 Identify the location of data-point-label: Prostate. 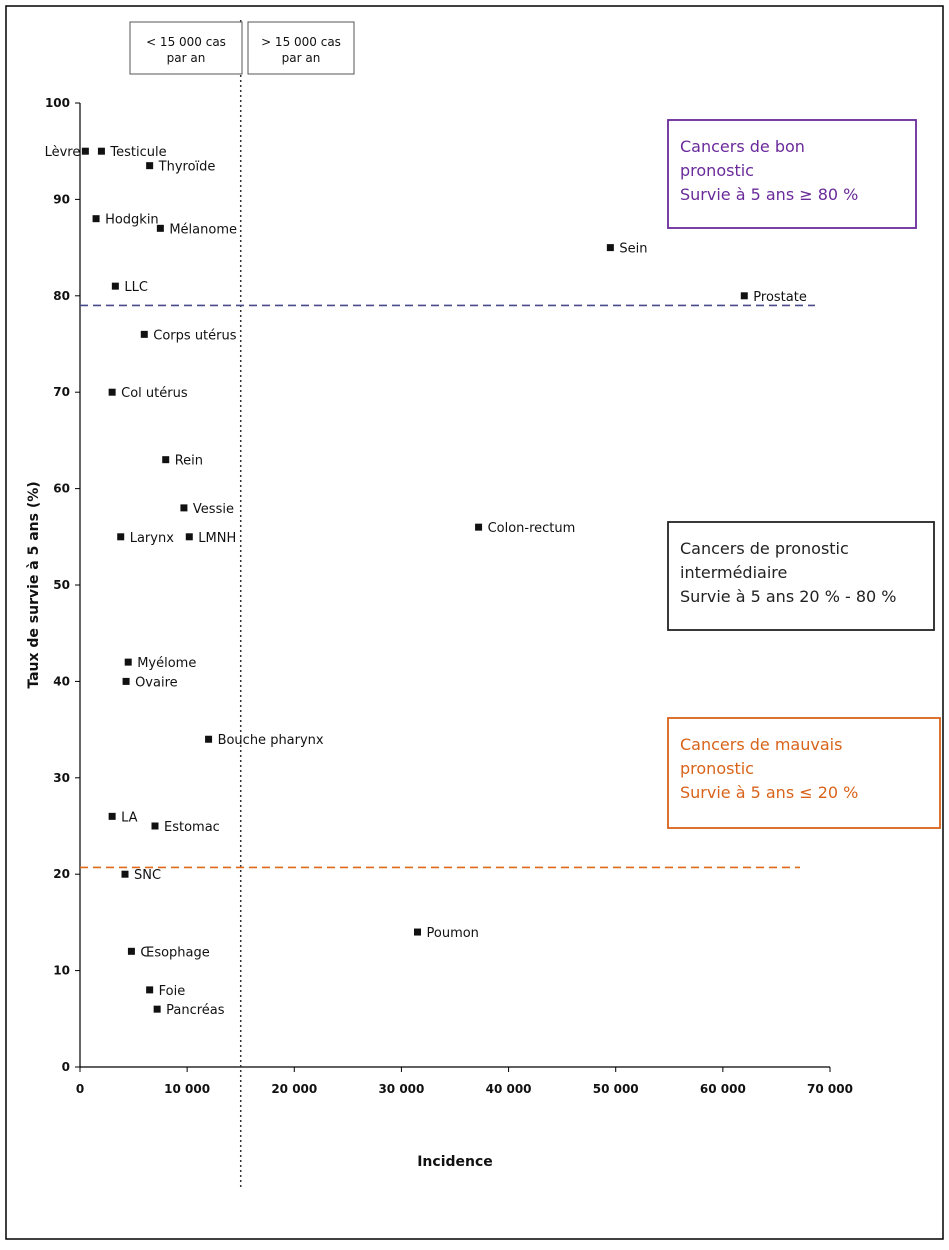
(780, 297).